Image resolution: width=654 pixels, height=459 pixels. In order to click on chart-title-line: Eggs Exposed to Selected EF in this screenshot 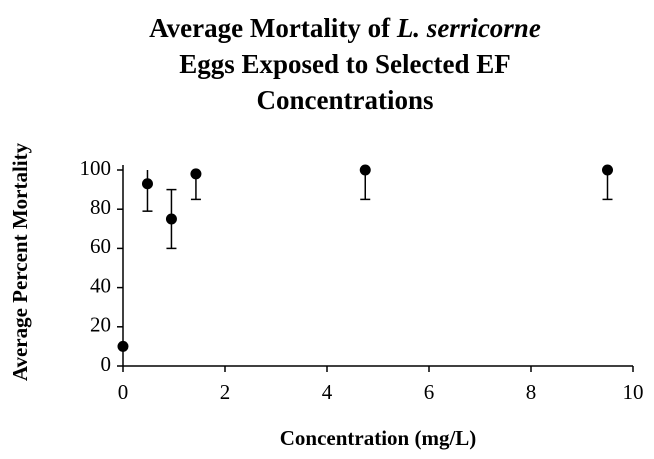, I will do `click(345, 64)`.